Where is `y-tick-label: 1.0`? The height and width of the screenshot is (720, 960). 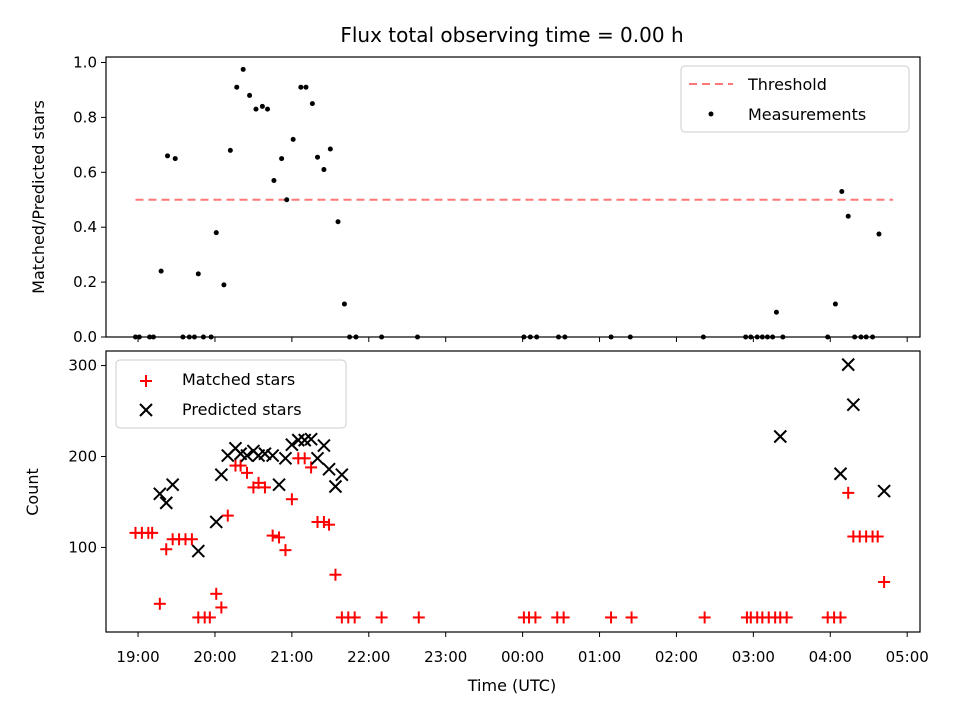 y-tick-label: 1.0 is located at coordinates (85, 62).